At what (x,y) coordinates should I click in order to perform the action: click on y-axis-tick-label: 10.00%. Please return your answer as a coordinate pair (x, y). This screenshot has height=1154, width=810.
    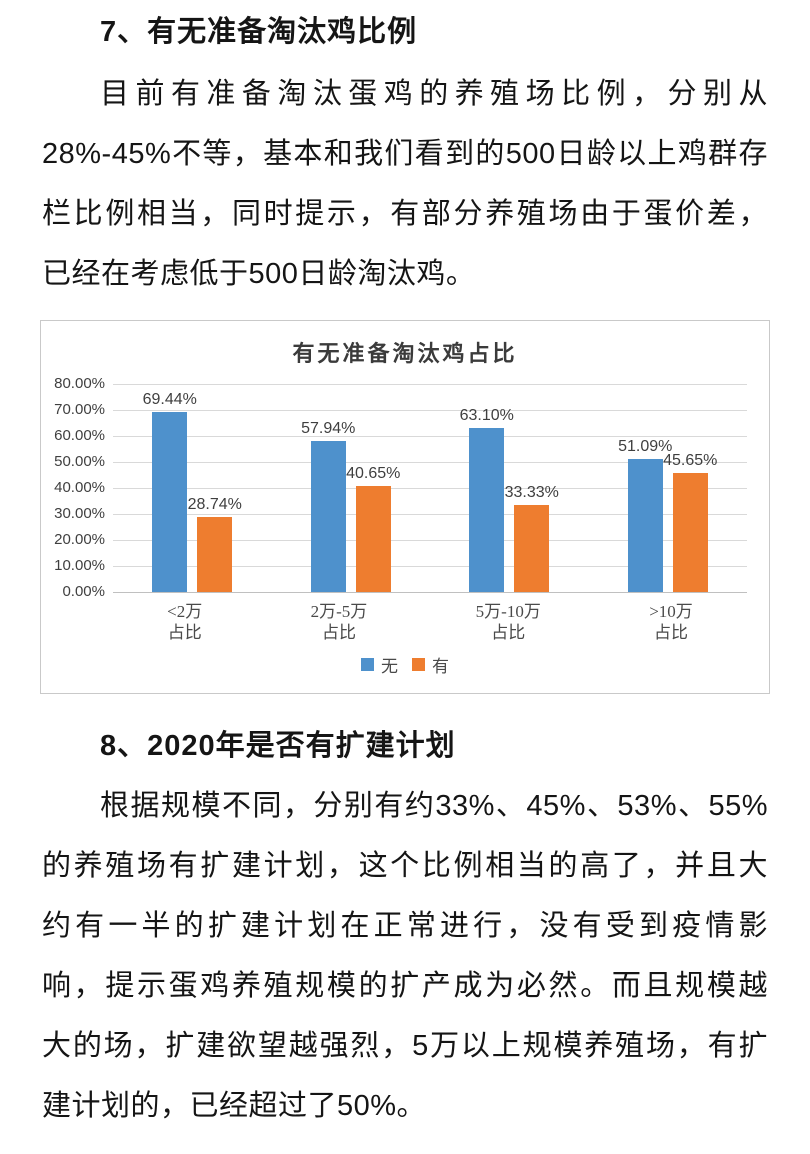
    Looking at the image, I should click on (79, 565).